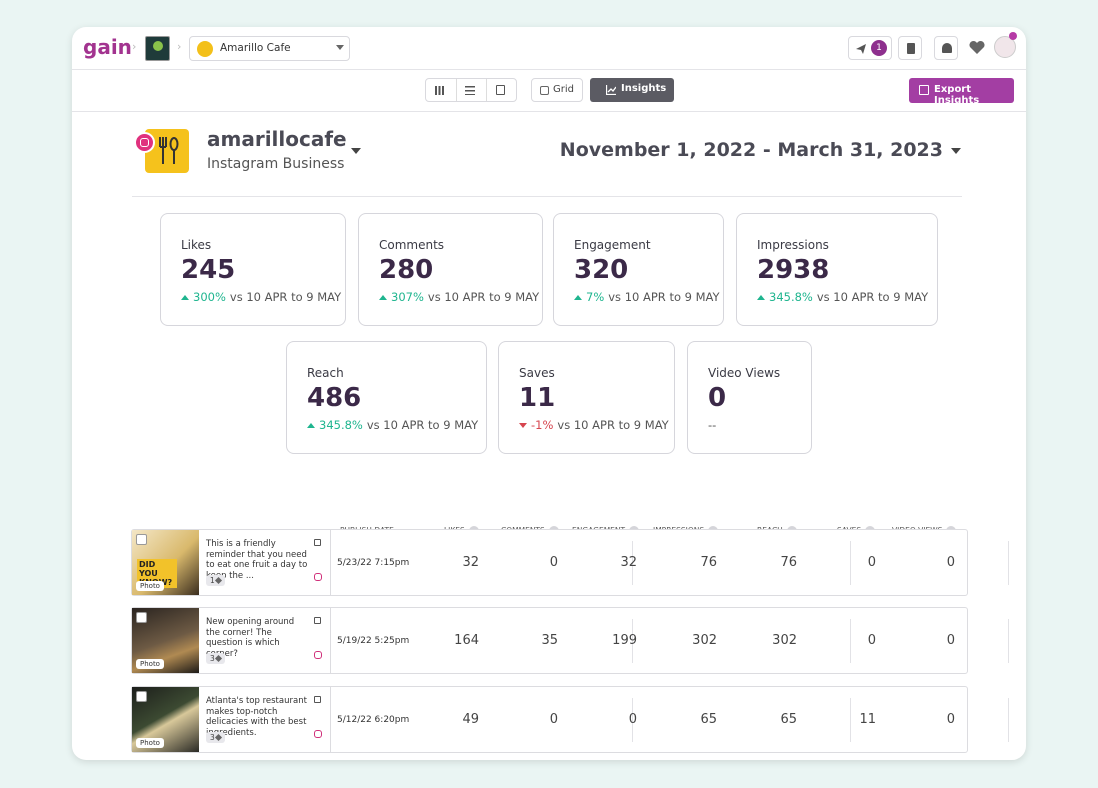  I want to click on metric-cell: 11, so click(867, 719).